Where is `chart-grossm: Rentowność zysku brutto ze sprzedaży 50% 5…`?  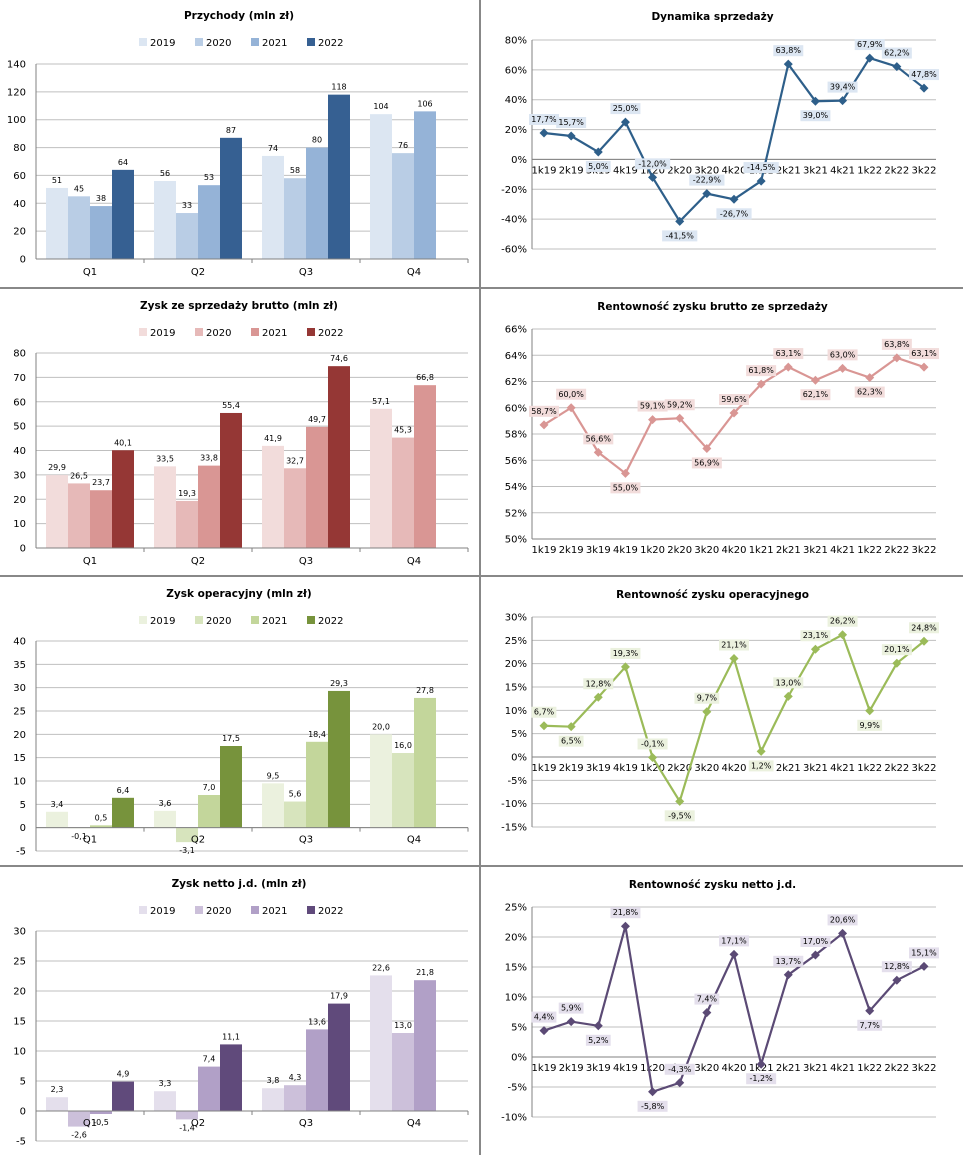
chart-grossm: Rentowność zysku brutto ze sprzedaży 50% 5… is located at coordinates (722, 428).